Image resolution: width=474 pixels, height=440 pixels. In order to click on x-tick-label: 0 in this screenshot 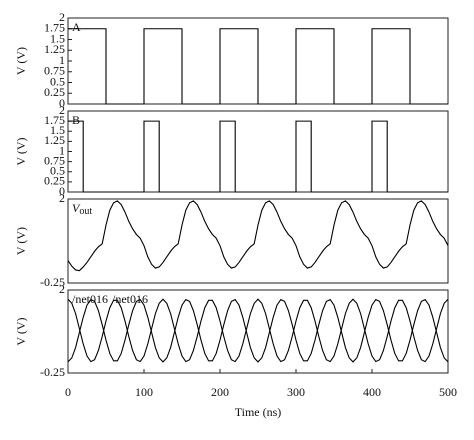, I will do `click(68, 392)`.